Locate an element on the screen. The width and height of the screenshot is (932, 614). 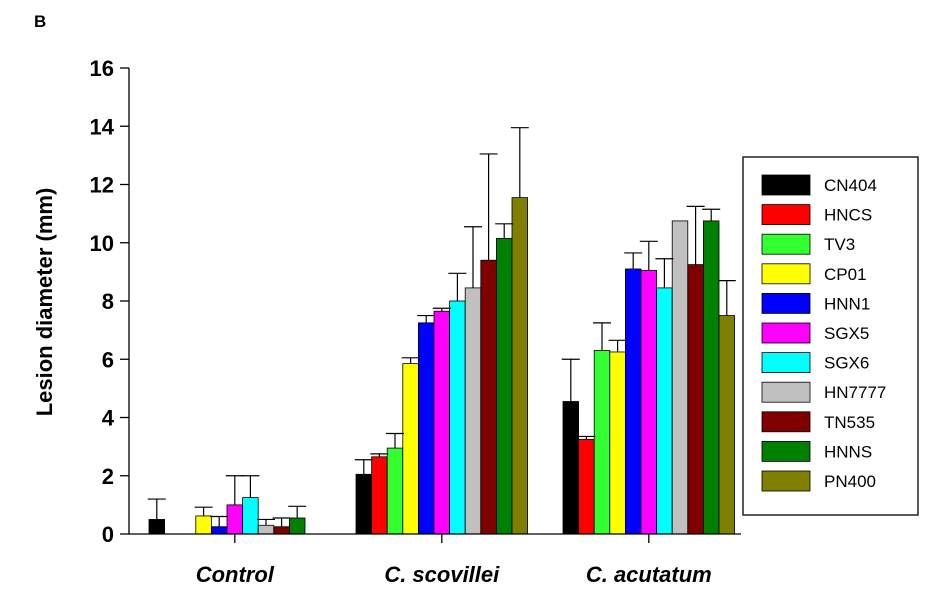
y-tick-label: 12 is located at coordinates (102, 185).